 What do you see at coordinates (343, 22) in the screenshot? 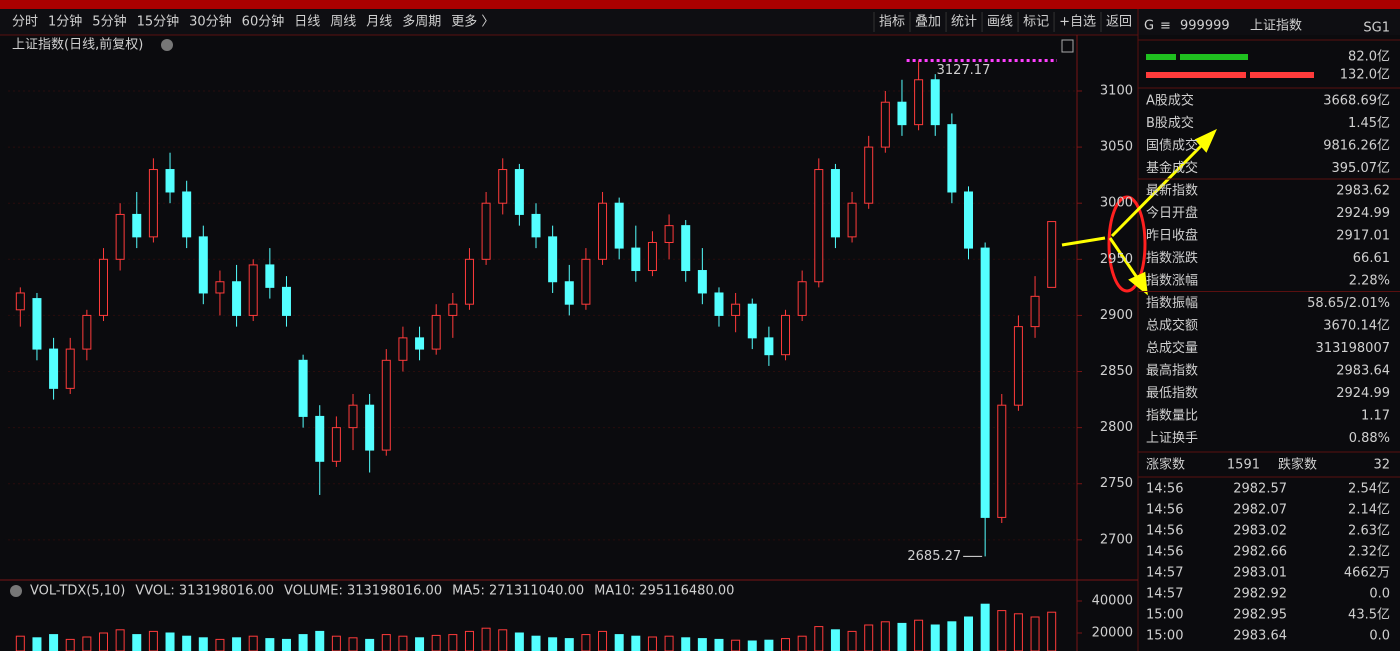
I see `period-tab: 周线` at bounding box center [343, 22].